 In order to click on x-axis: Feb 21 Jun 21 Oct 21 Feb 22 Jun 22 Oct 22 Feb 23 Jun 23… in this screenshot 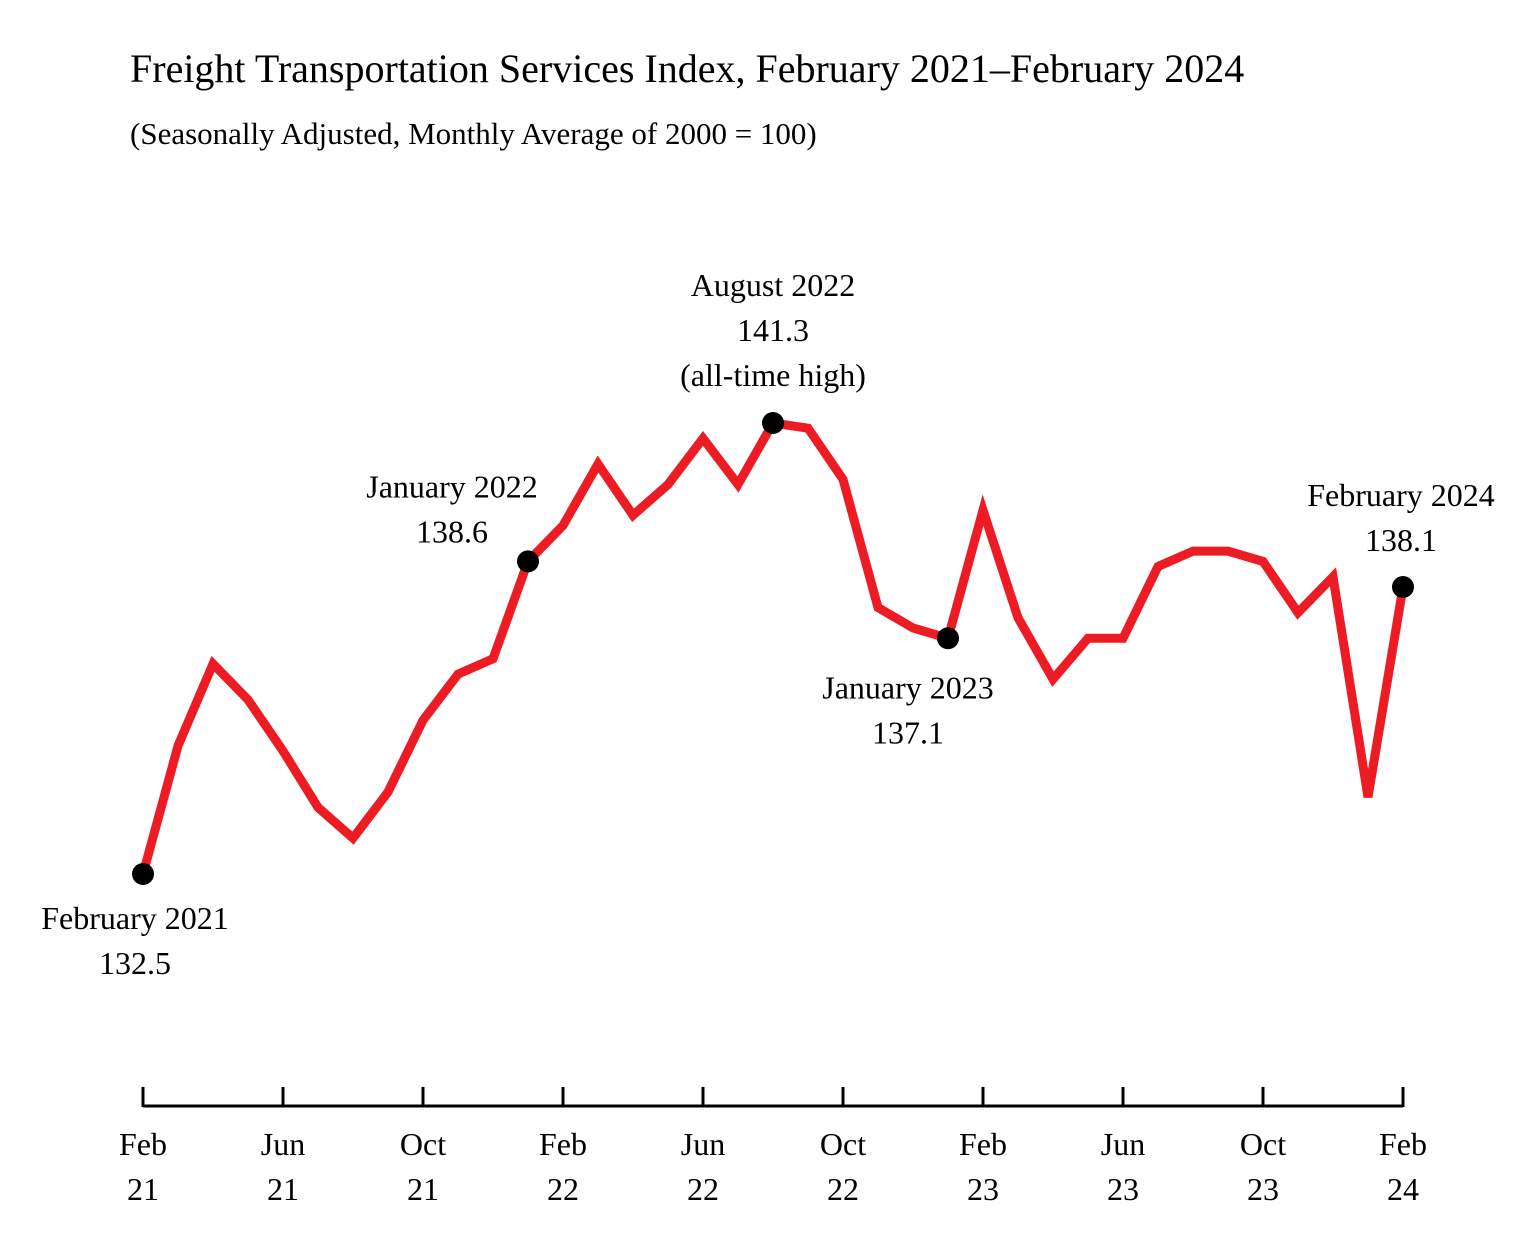, I will do `click(773, 1147)`.